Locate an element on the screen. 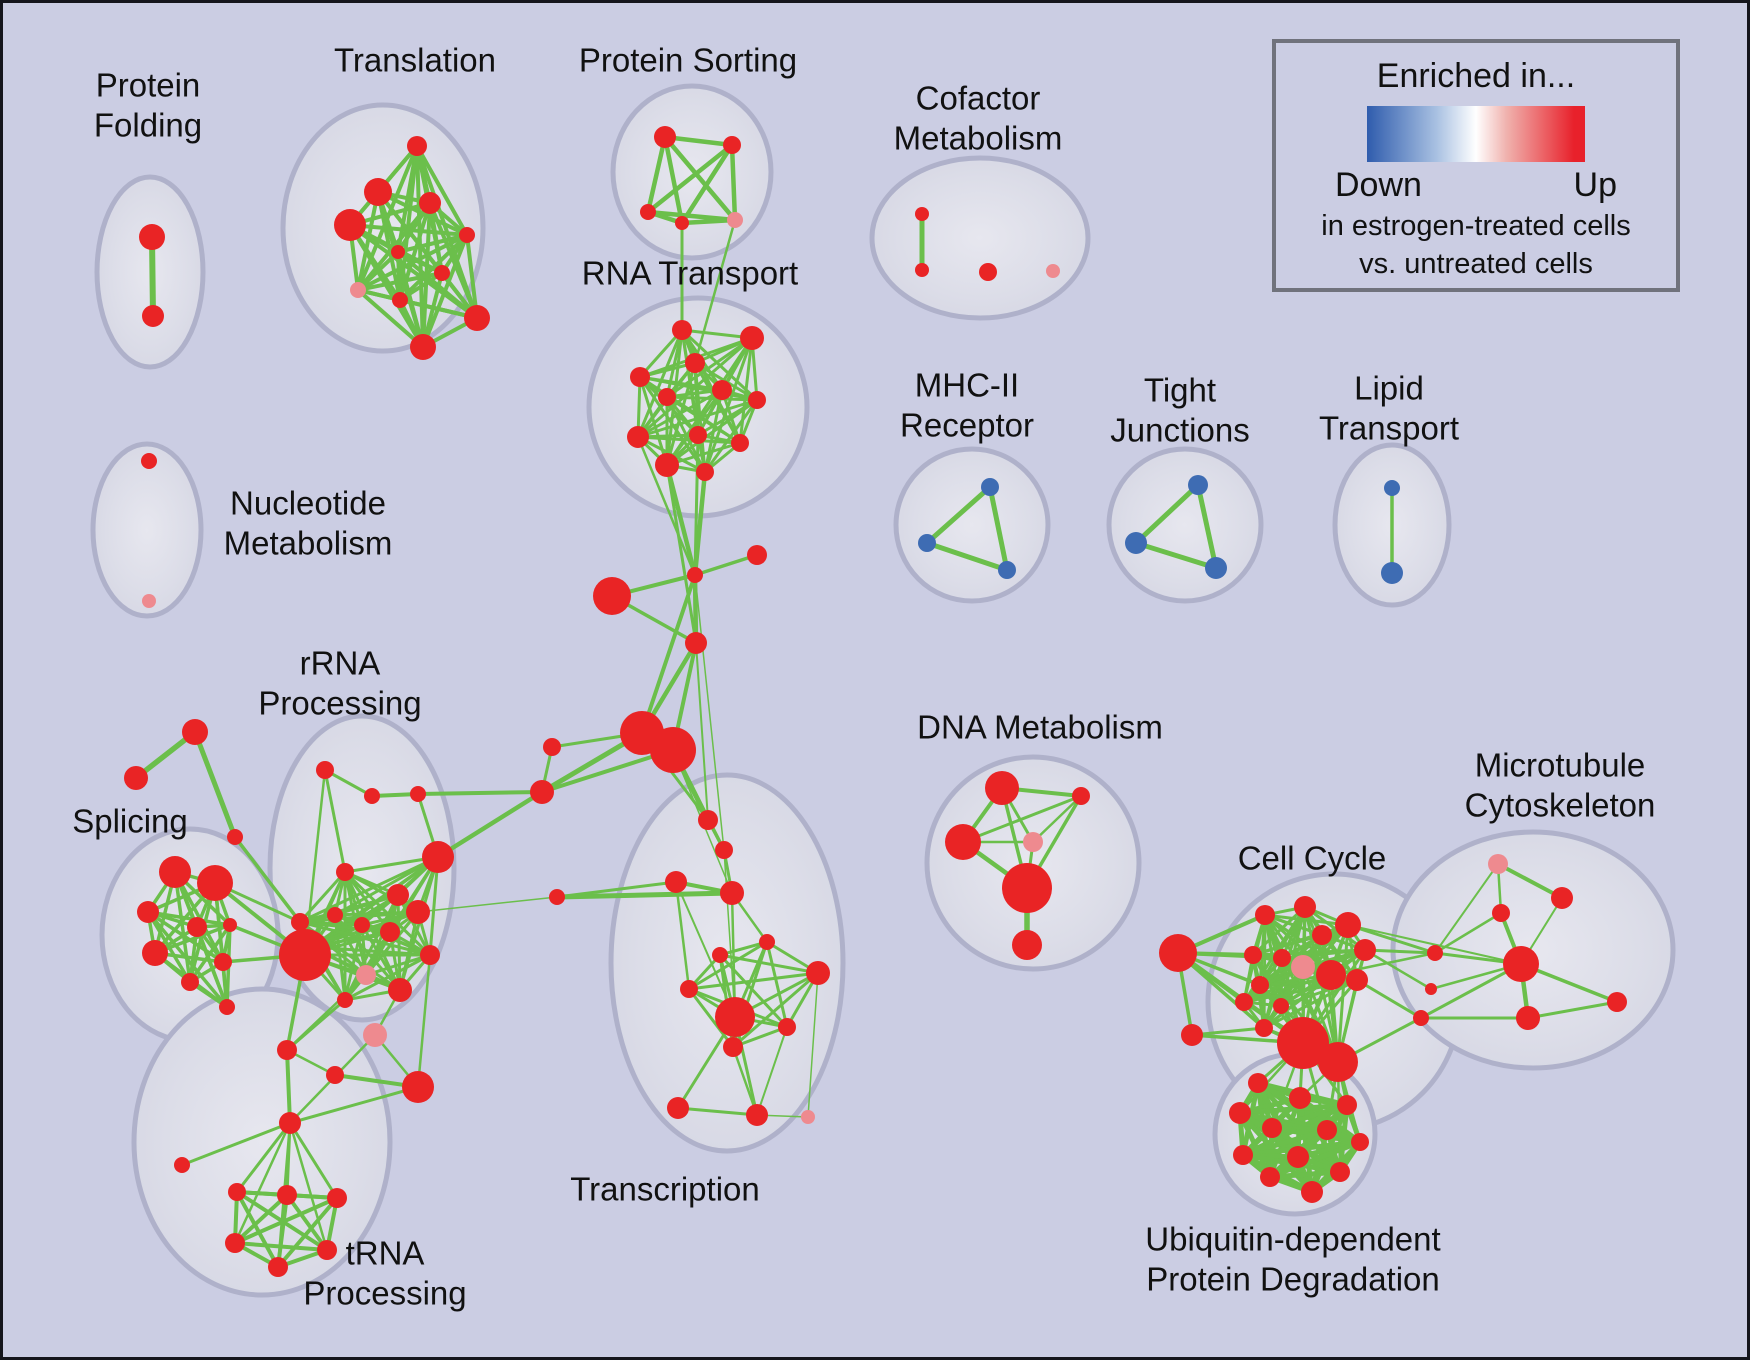 This screenshot has height=1360, width=1750. edge-tx1-tx9 is located at coordinates (729, 933).